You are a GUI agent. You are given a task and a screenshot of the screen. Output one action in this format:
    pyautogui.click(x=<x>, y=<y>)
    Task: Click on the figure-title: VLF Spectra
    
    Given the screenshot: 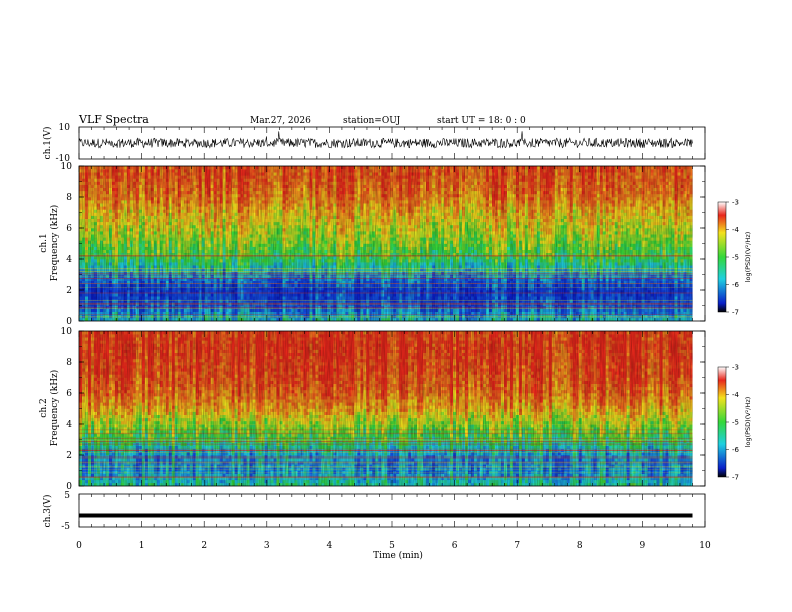 What is the action you would take?
    pyautogui.click(x=113, y=119)
    